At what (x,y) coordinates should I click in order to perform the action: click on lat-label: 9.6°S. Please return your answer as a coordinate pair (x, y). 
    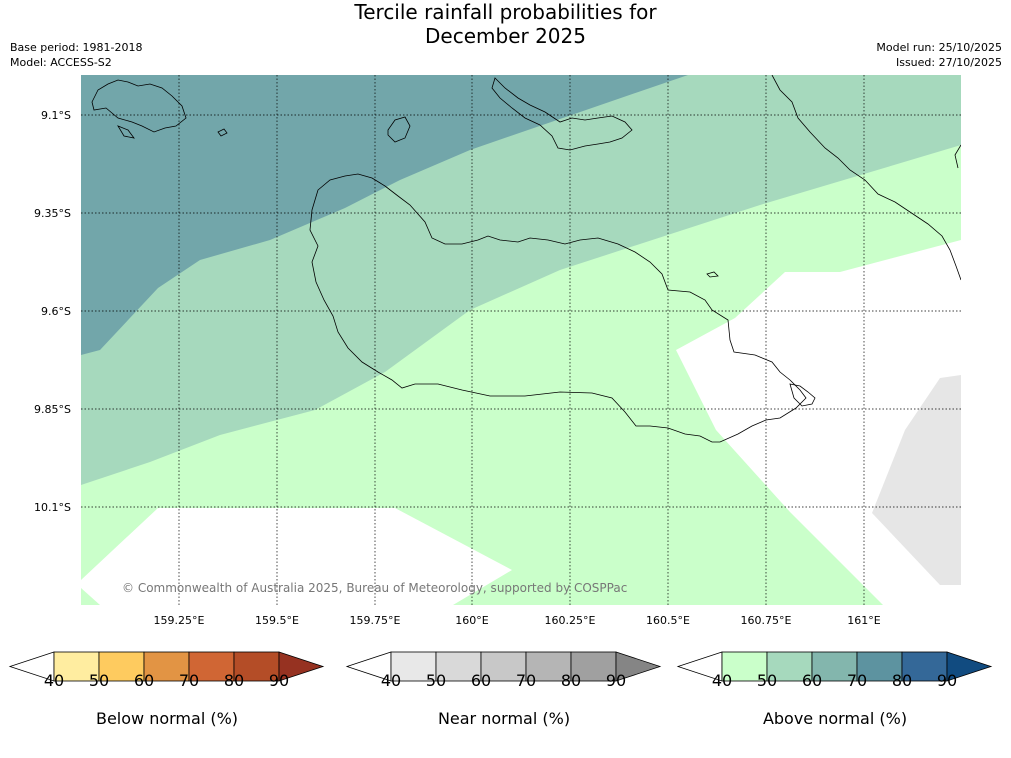
    Looking at the image, I should click on (56, 311).